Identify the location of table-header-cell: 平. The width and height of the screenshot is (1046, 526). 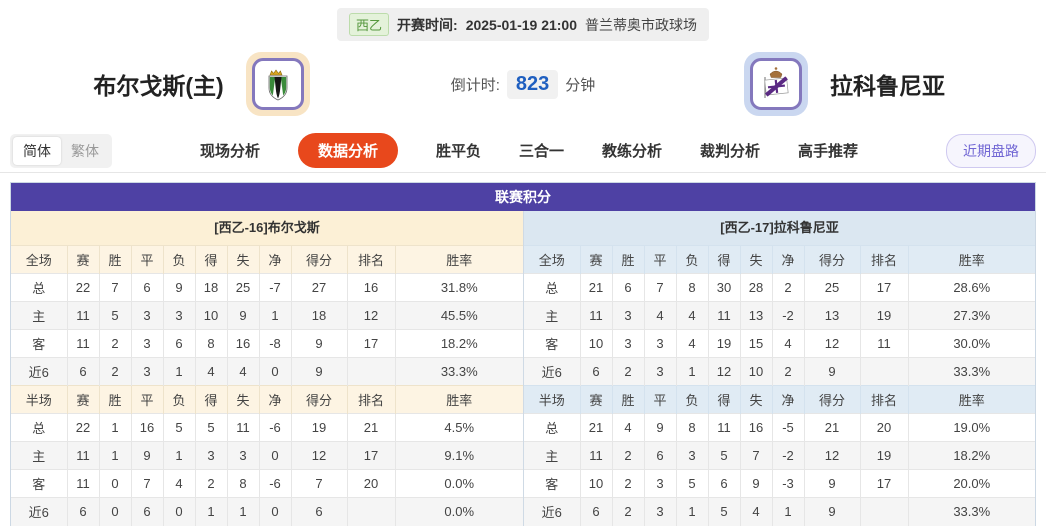
(660, 259).